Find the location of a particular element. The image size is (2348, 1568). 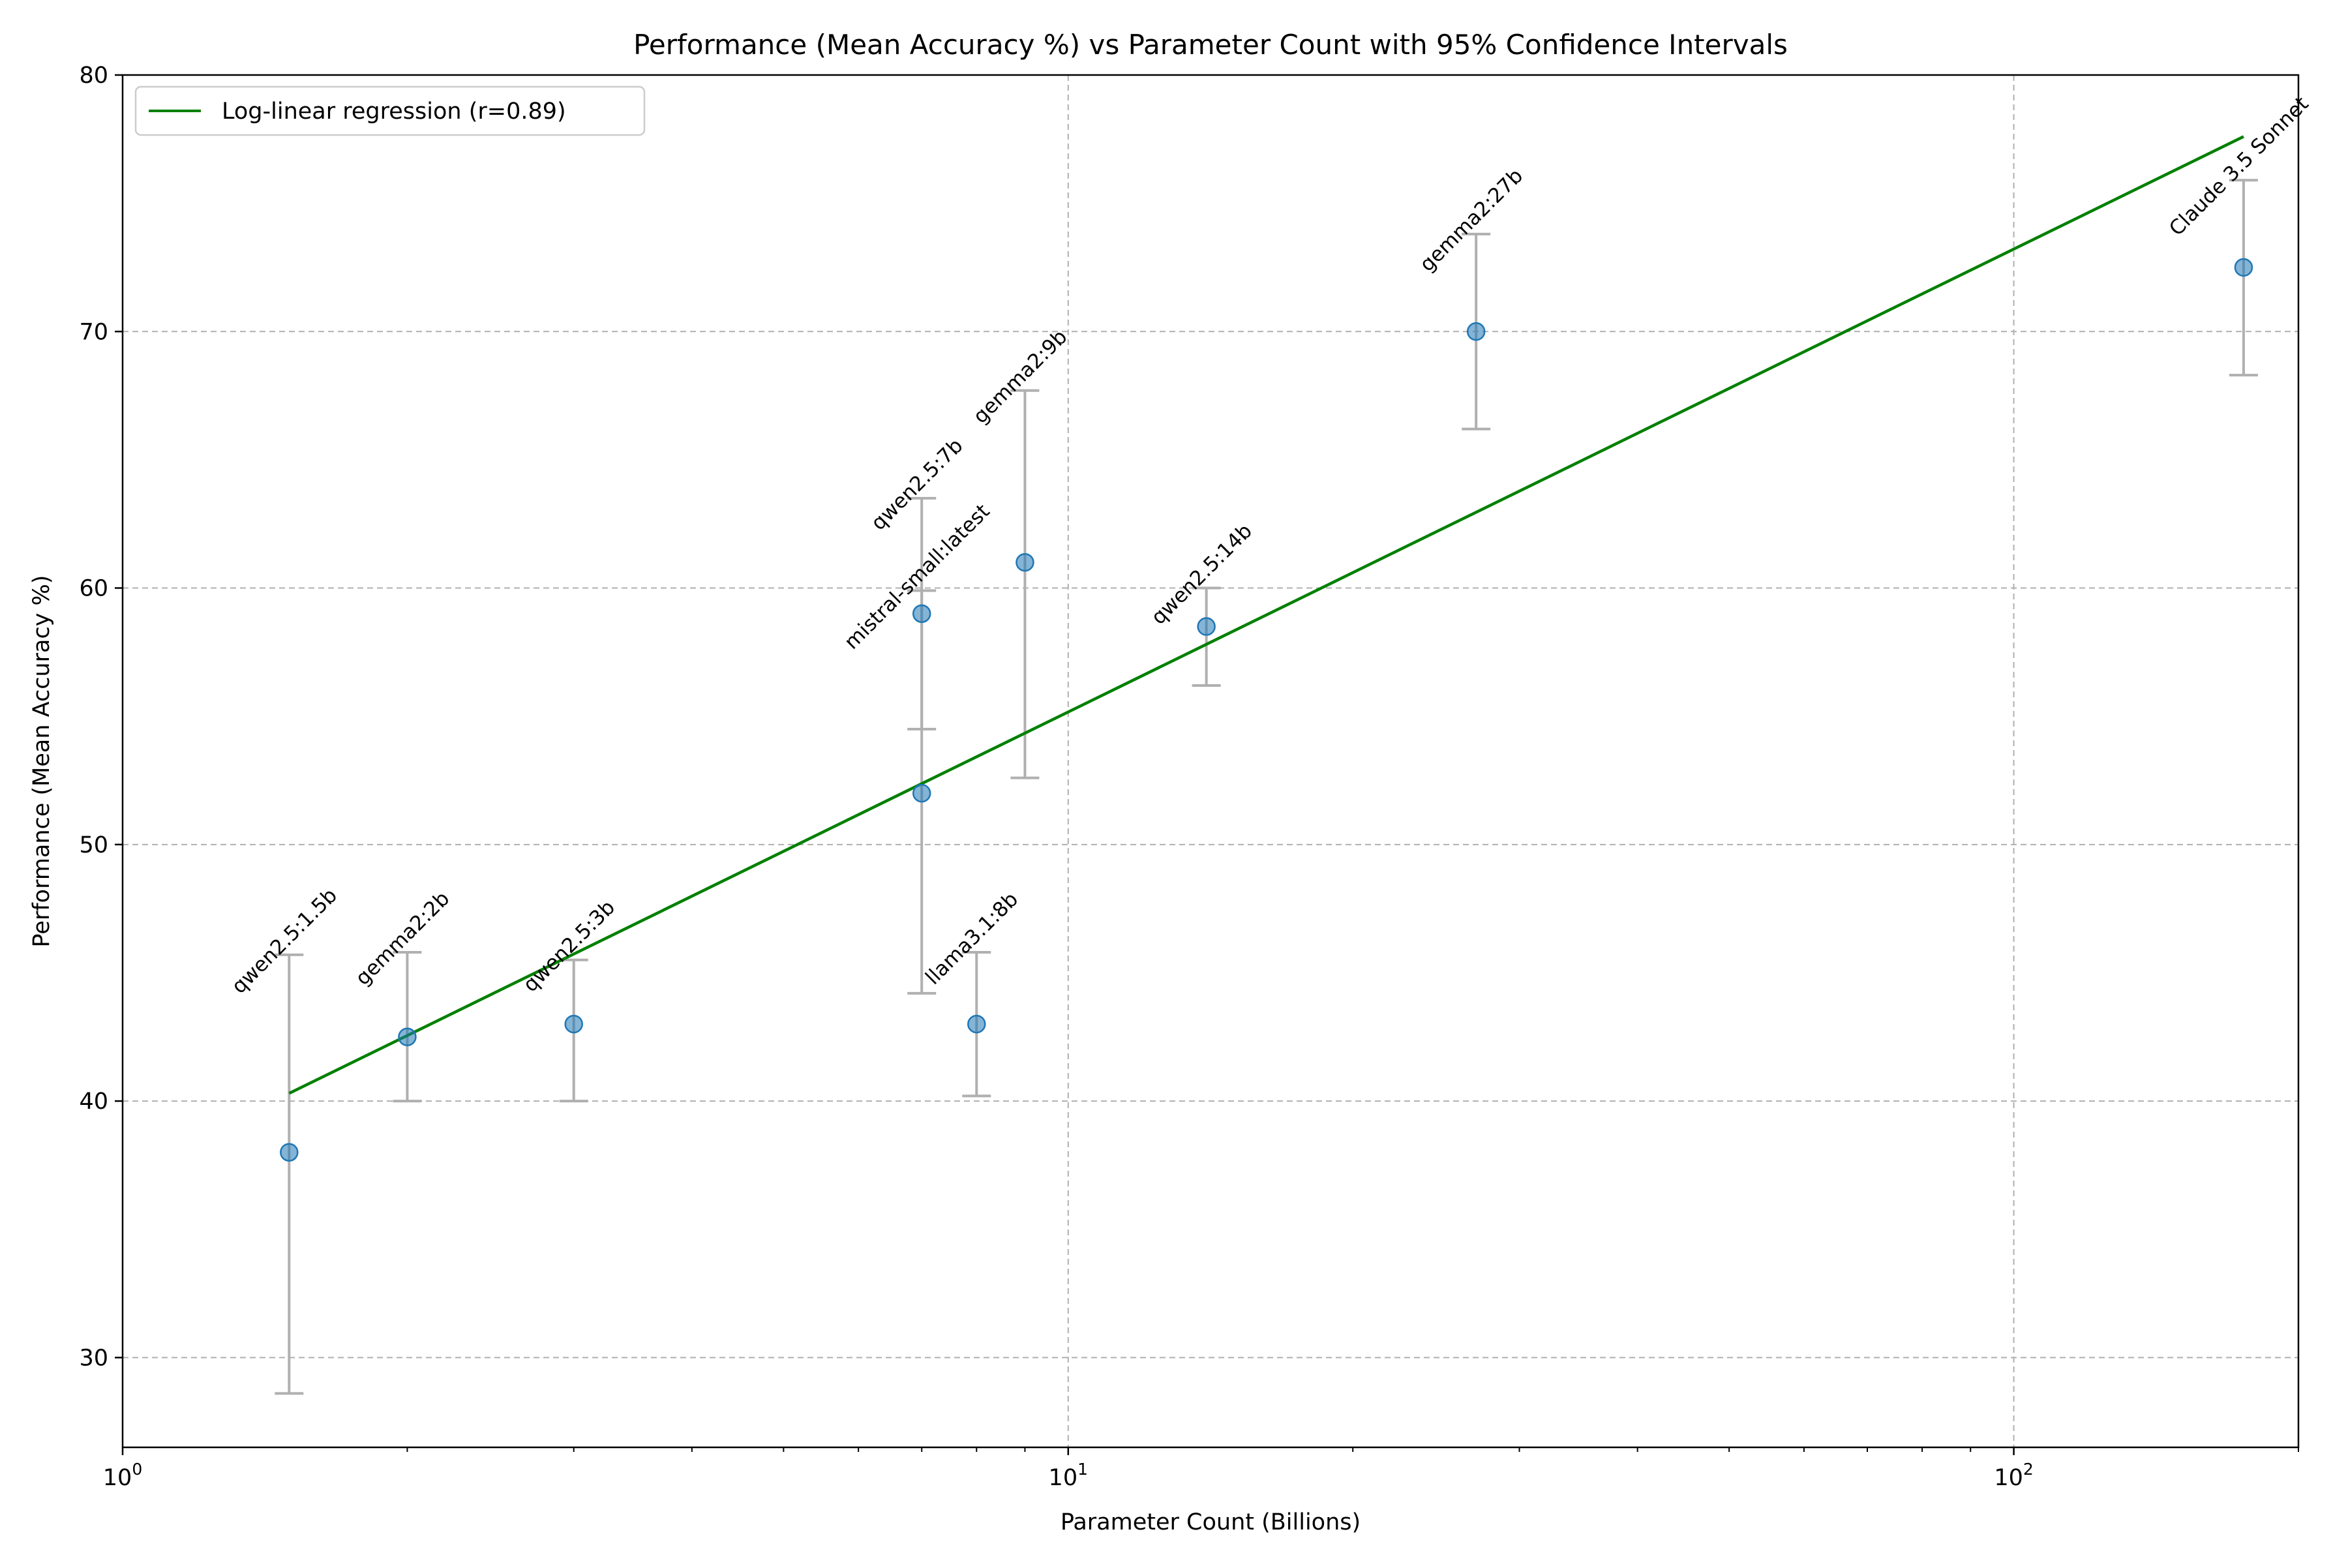

x-axis-label: Parameter Count (Billions) is located at coordinates (1211, 1522).